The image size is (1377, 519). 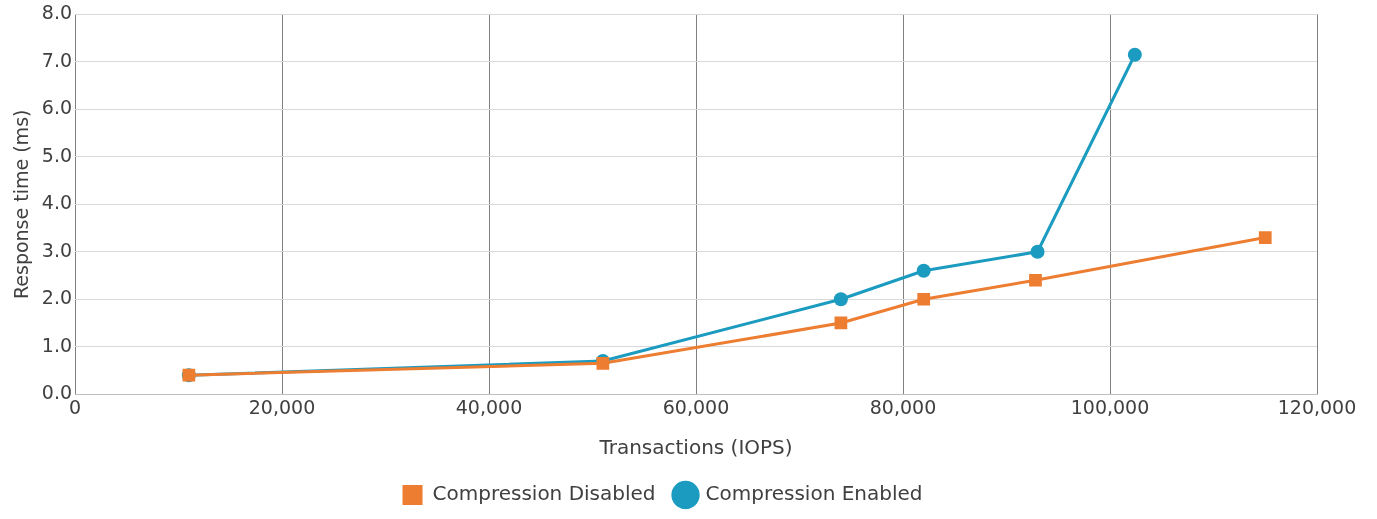 I want to click on legend-label: Compression Disabled, so click(x=544, y=493).